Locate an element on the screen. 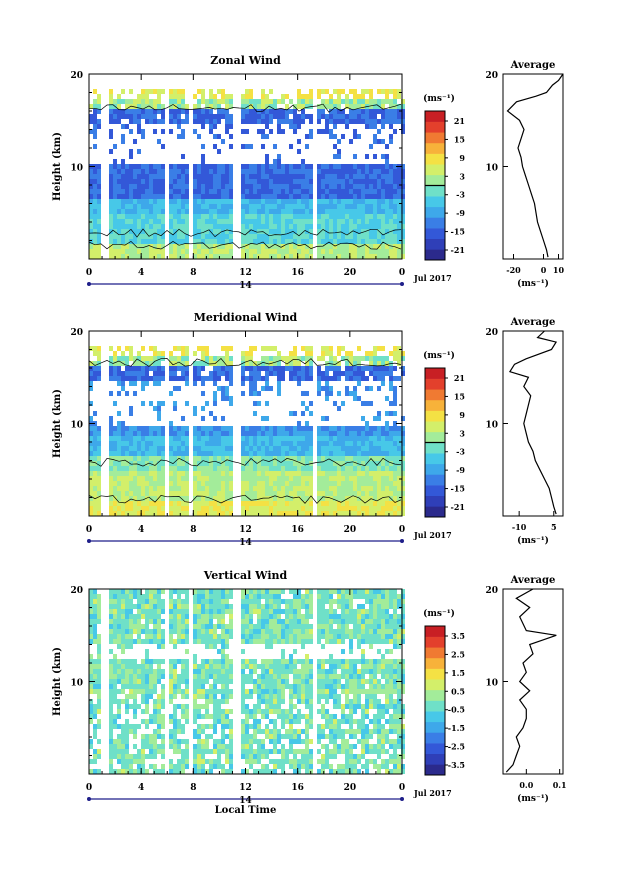 Image resolution: width=618 pixels, height=873 pixels. average-line is located at coordinates (533, 422).